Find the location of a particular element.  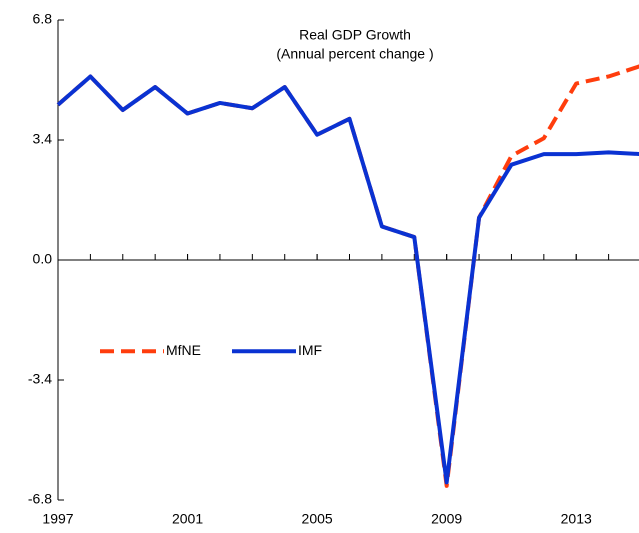

x-tick-label: 2009 is located at coordinates (446, 519).